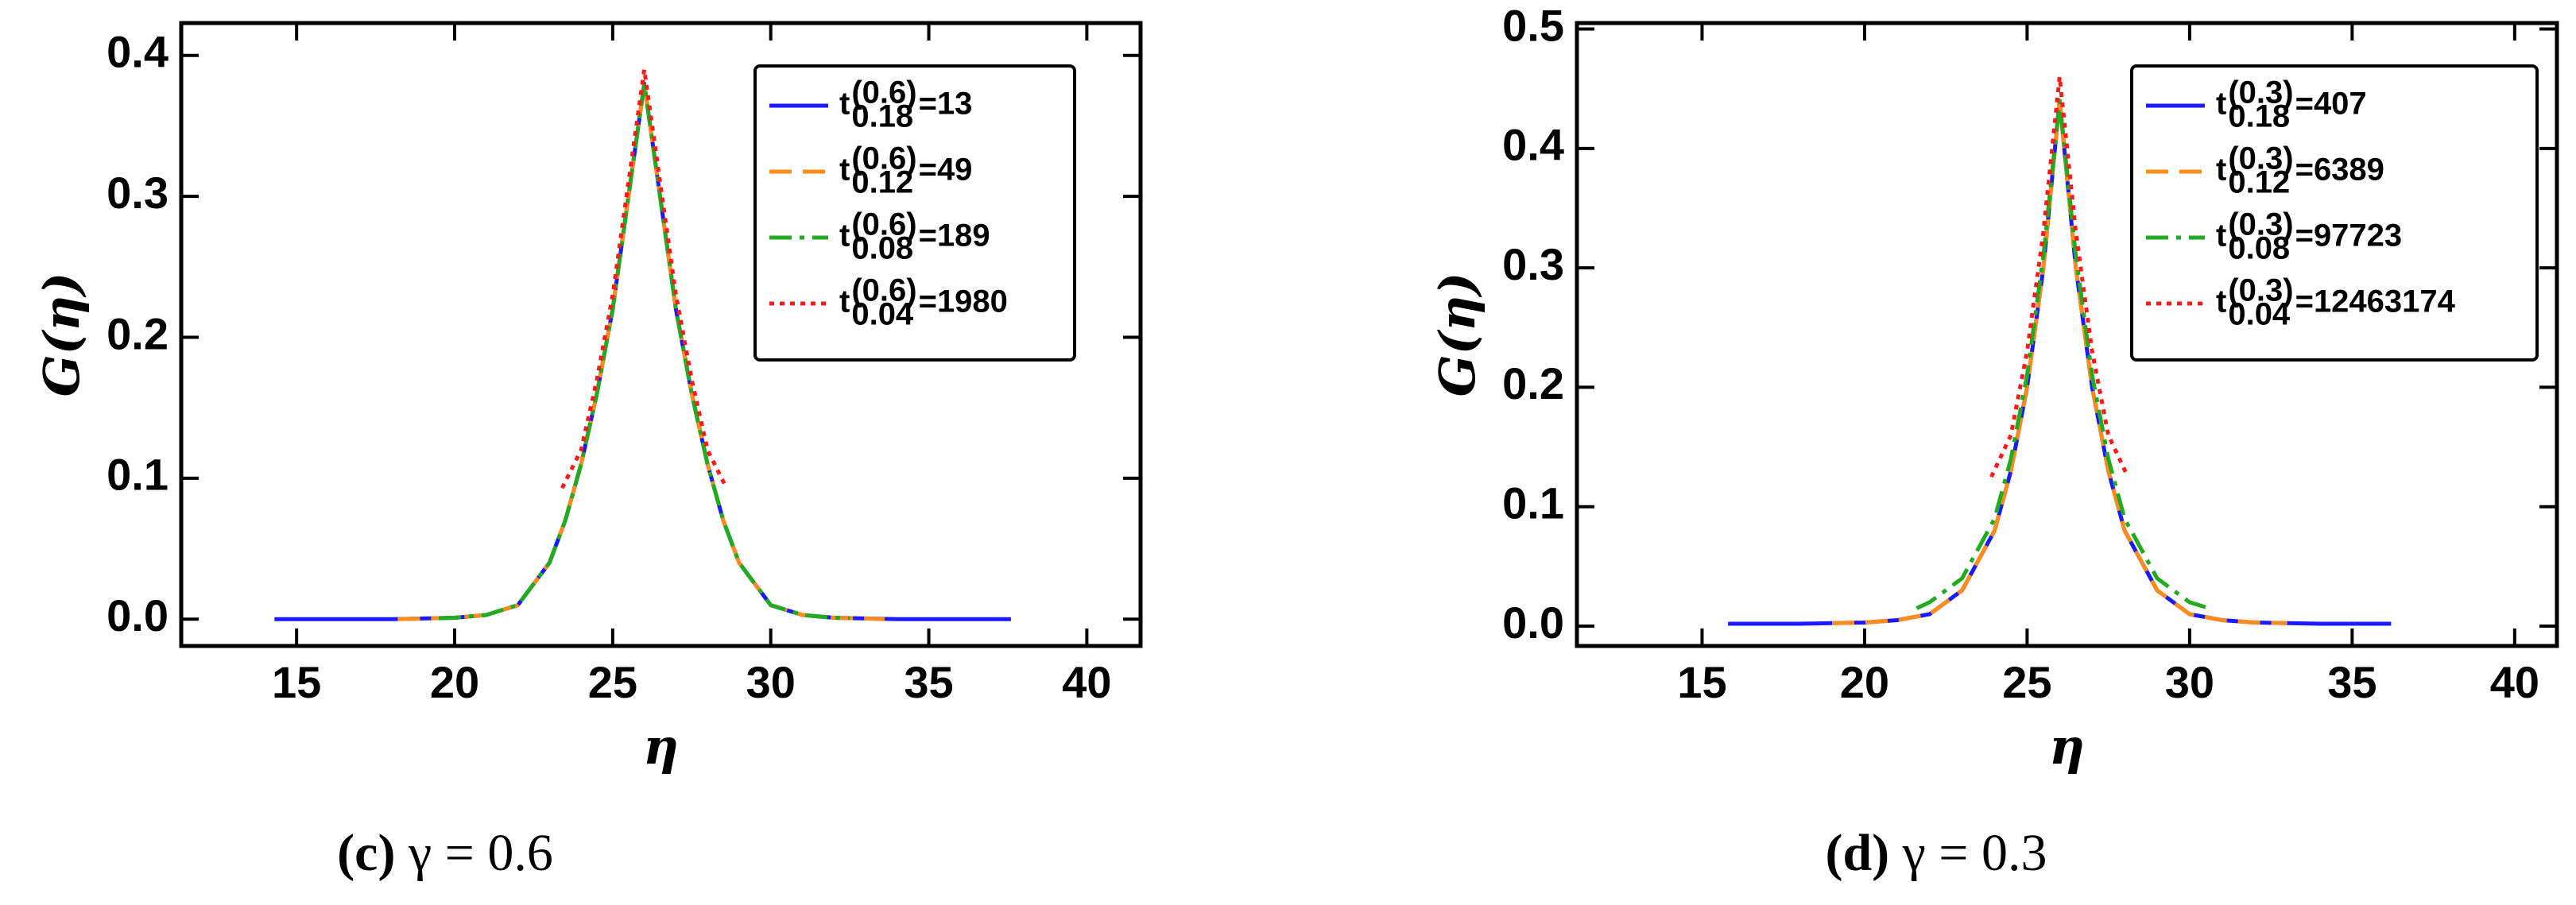 The width and height of the screenshot is (2576, 905). What do you see at coordinates (366, 853) in the screenshot?
I see `caption-label: (c)` at bounding box center [366, 853].